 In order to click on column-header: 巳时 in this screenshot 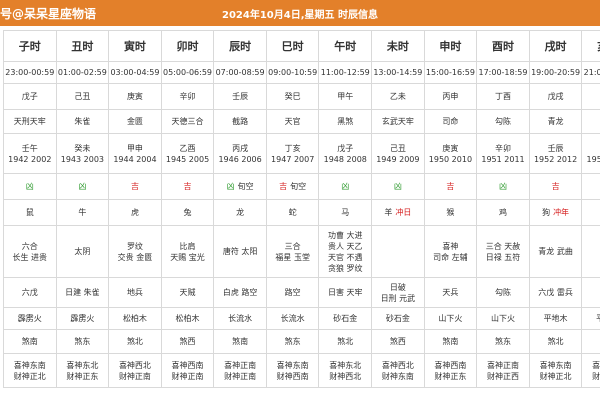, I will do `click(292, 46)`.